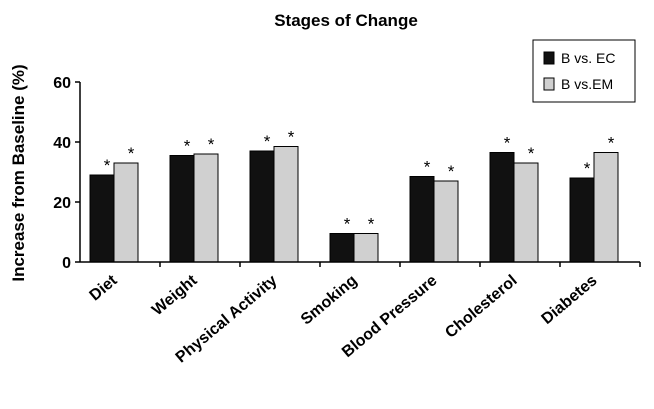 This screenshot has height=409, width=654. I want to click on legend: B vs. EC B vs.EM, so click(584, 71).